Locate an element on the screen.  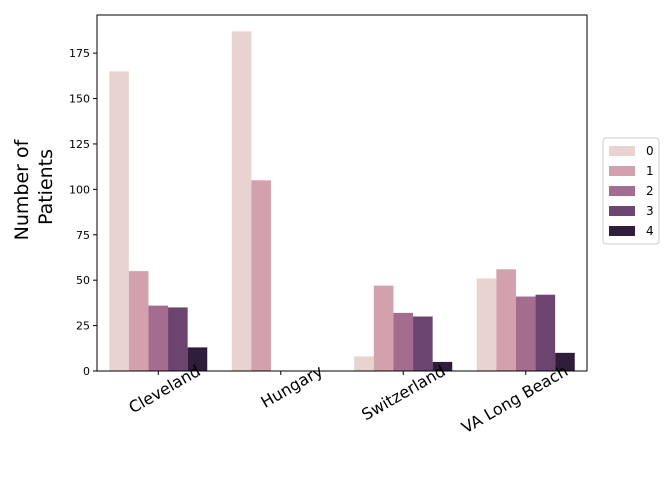
y-tick-label: 175 is located at coordinates (79, 53).